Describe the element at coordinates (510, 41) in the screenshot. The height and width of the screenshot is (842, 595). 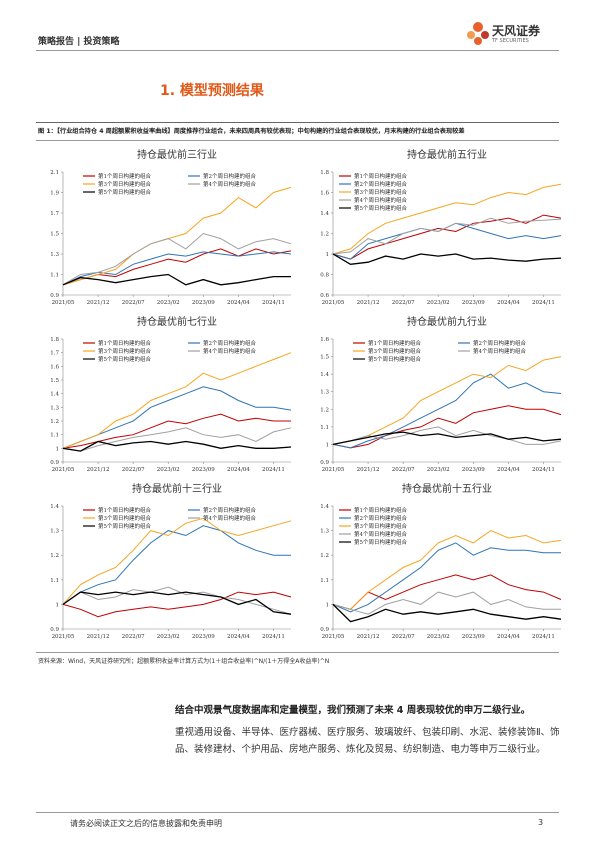
I see `logo-en: TF SECURITIES` at that location.